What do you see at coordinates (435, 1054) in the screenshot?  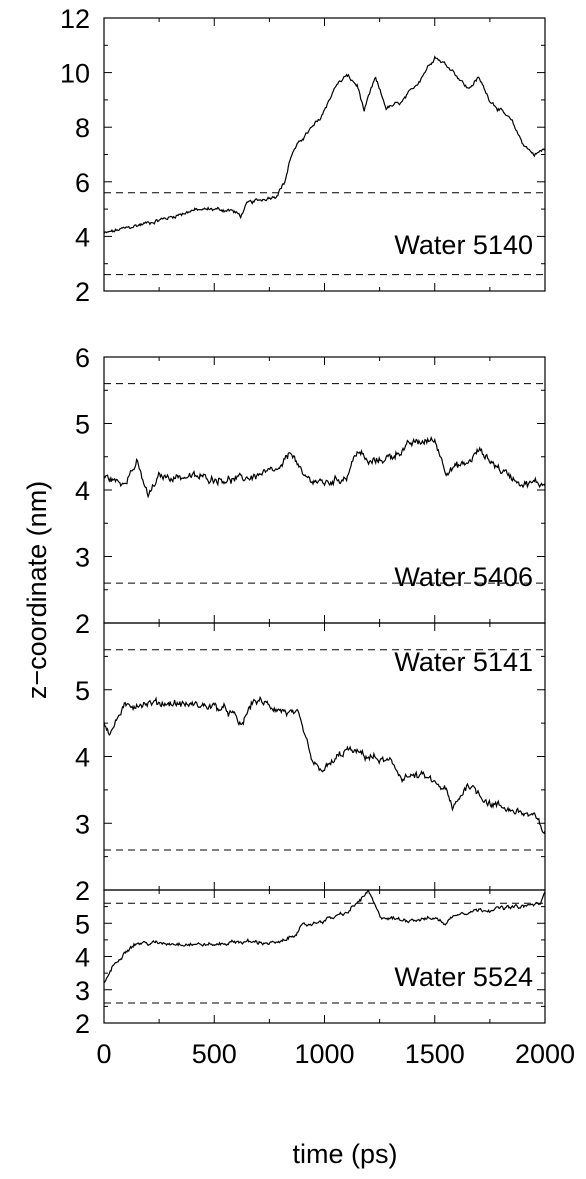 I see `x-tick-label: 1500` at bounding box center [435, 1054].